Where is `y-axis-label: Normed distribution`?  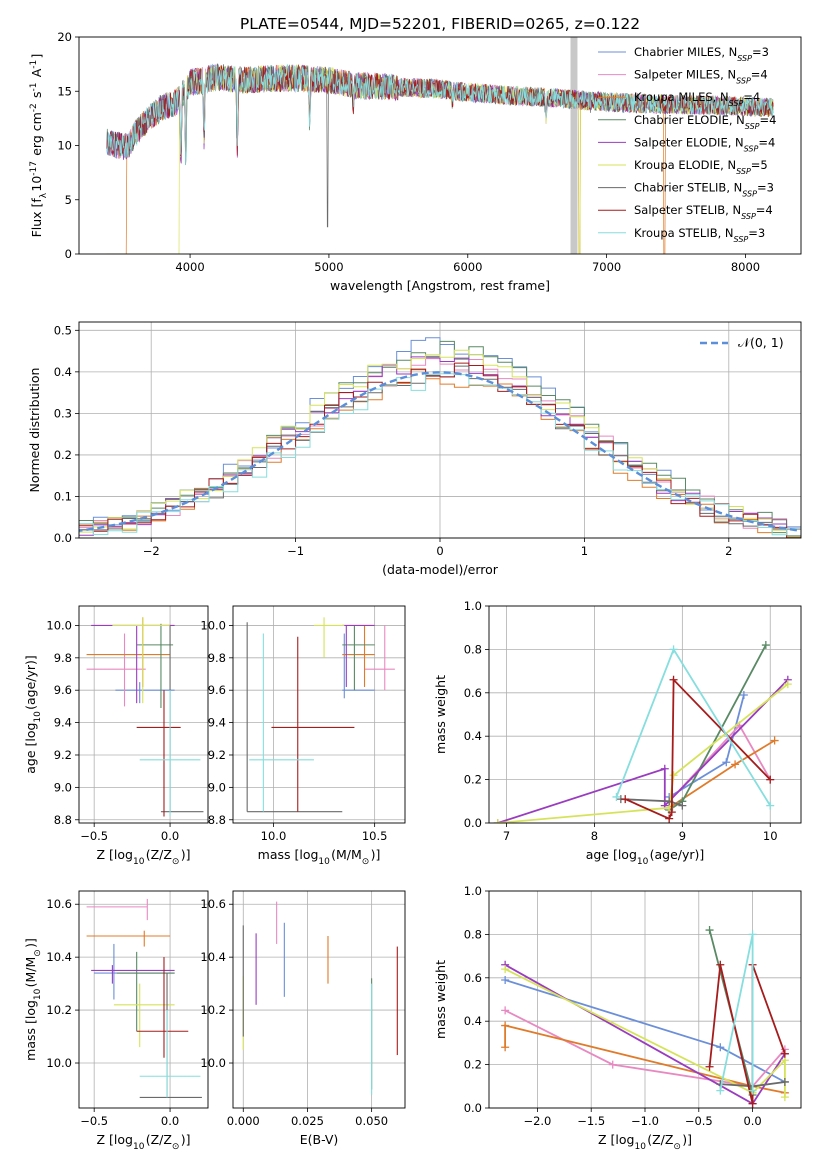 y-axis-label: Normed distribution is located at coordinates (34, 430).